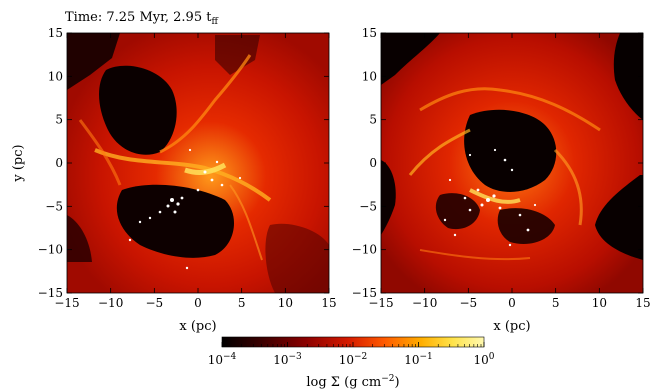 Image resolution: width=650 pixels, height=390 pixels. What do you see at coordinates (328, 303) in the screenshot?
I see `left-x-tick-label: 15` at bounding box center [328, 303].